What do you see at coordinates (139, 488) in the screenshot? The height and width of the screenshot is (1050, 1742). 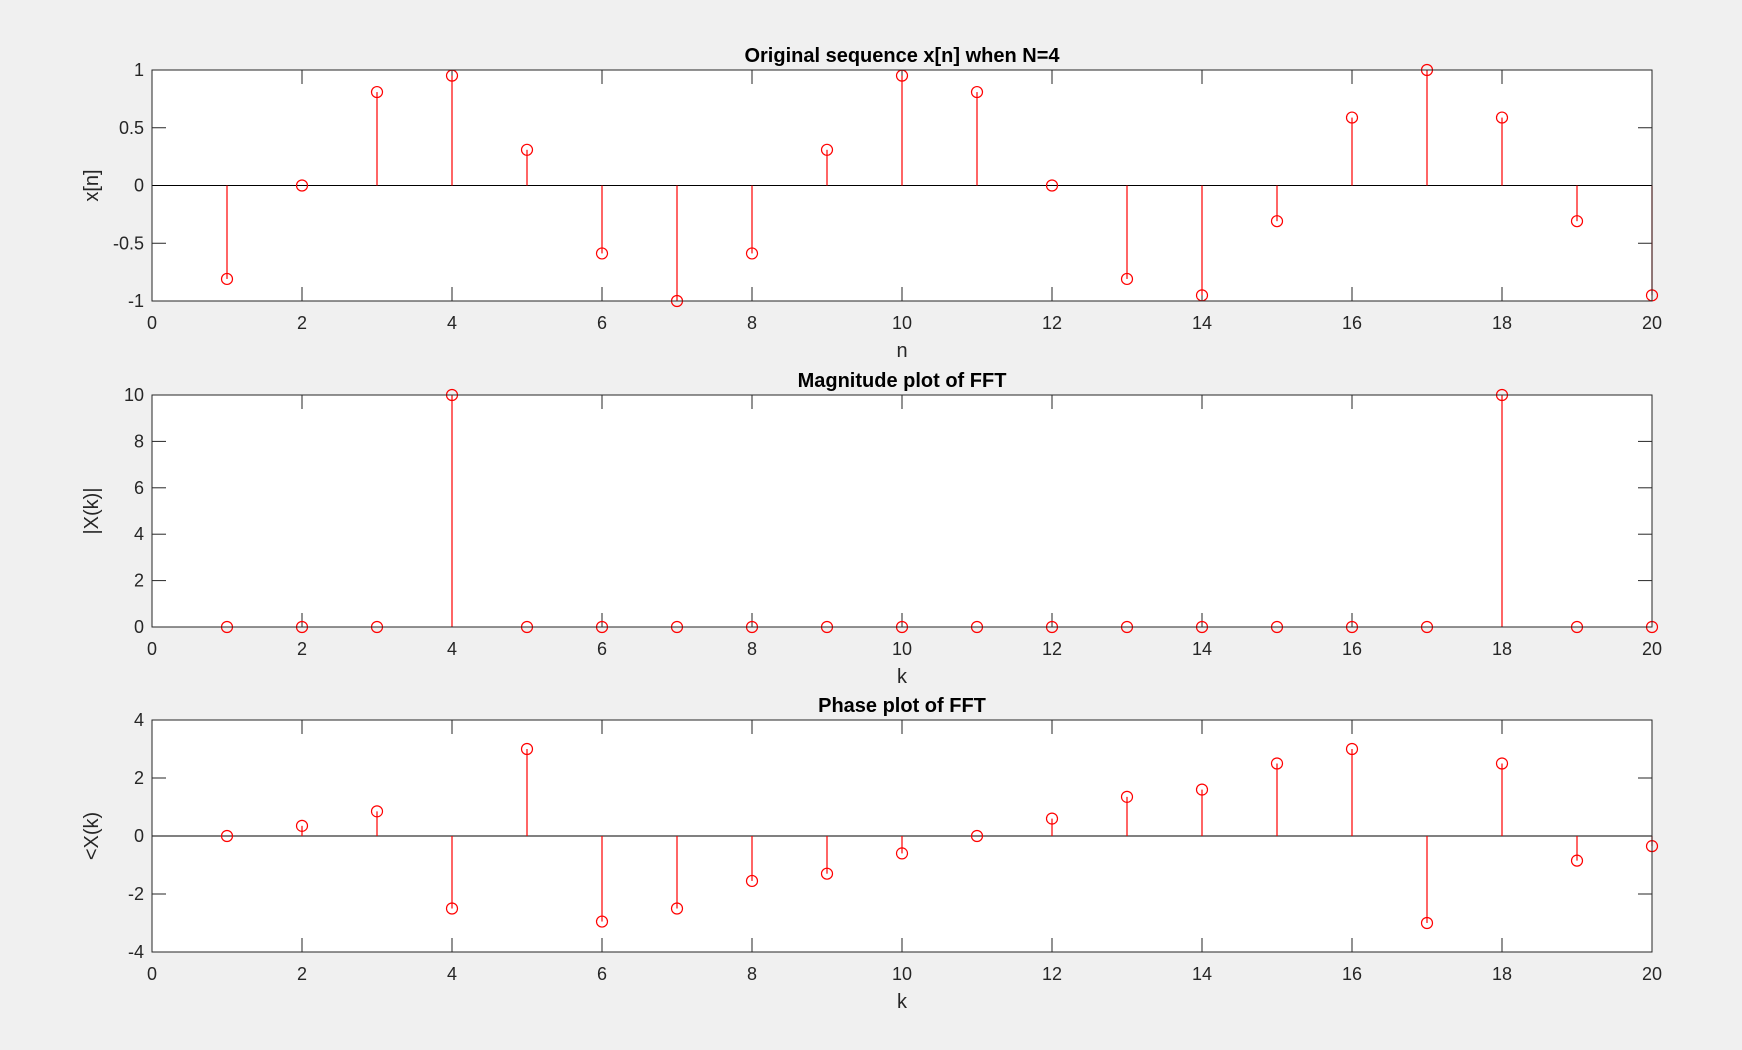 I see `y-tick-label: 6` at bounding box center [139, 488].